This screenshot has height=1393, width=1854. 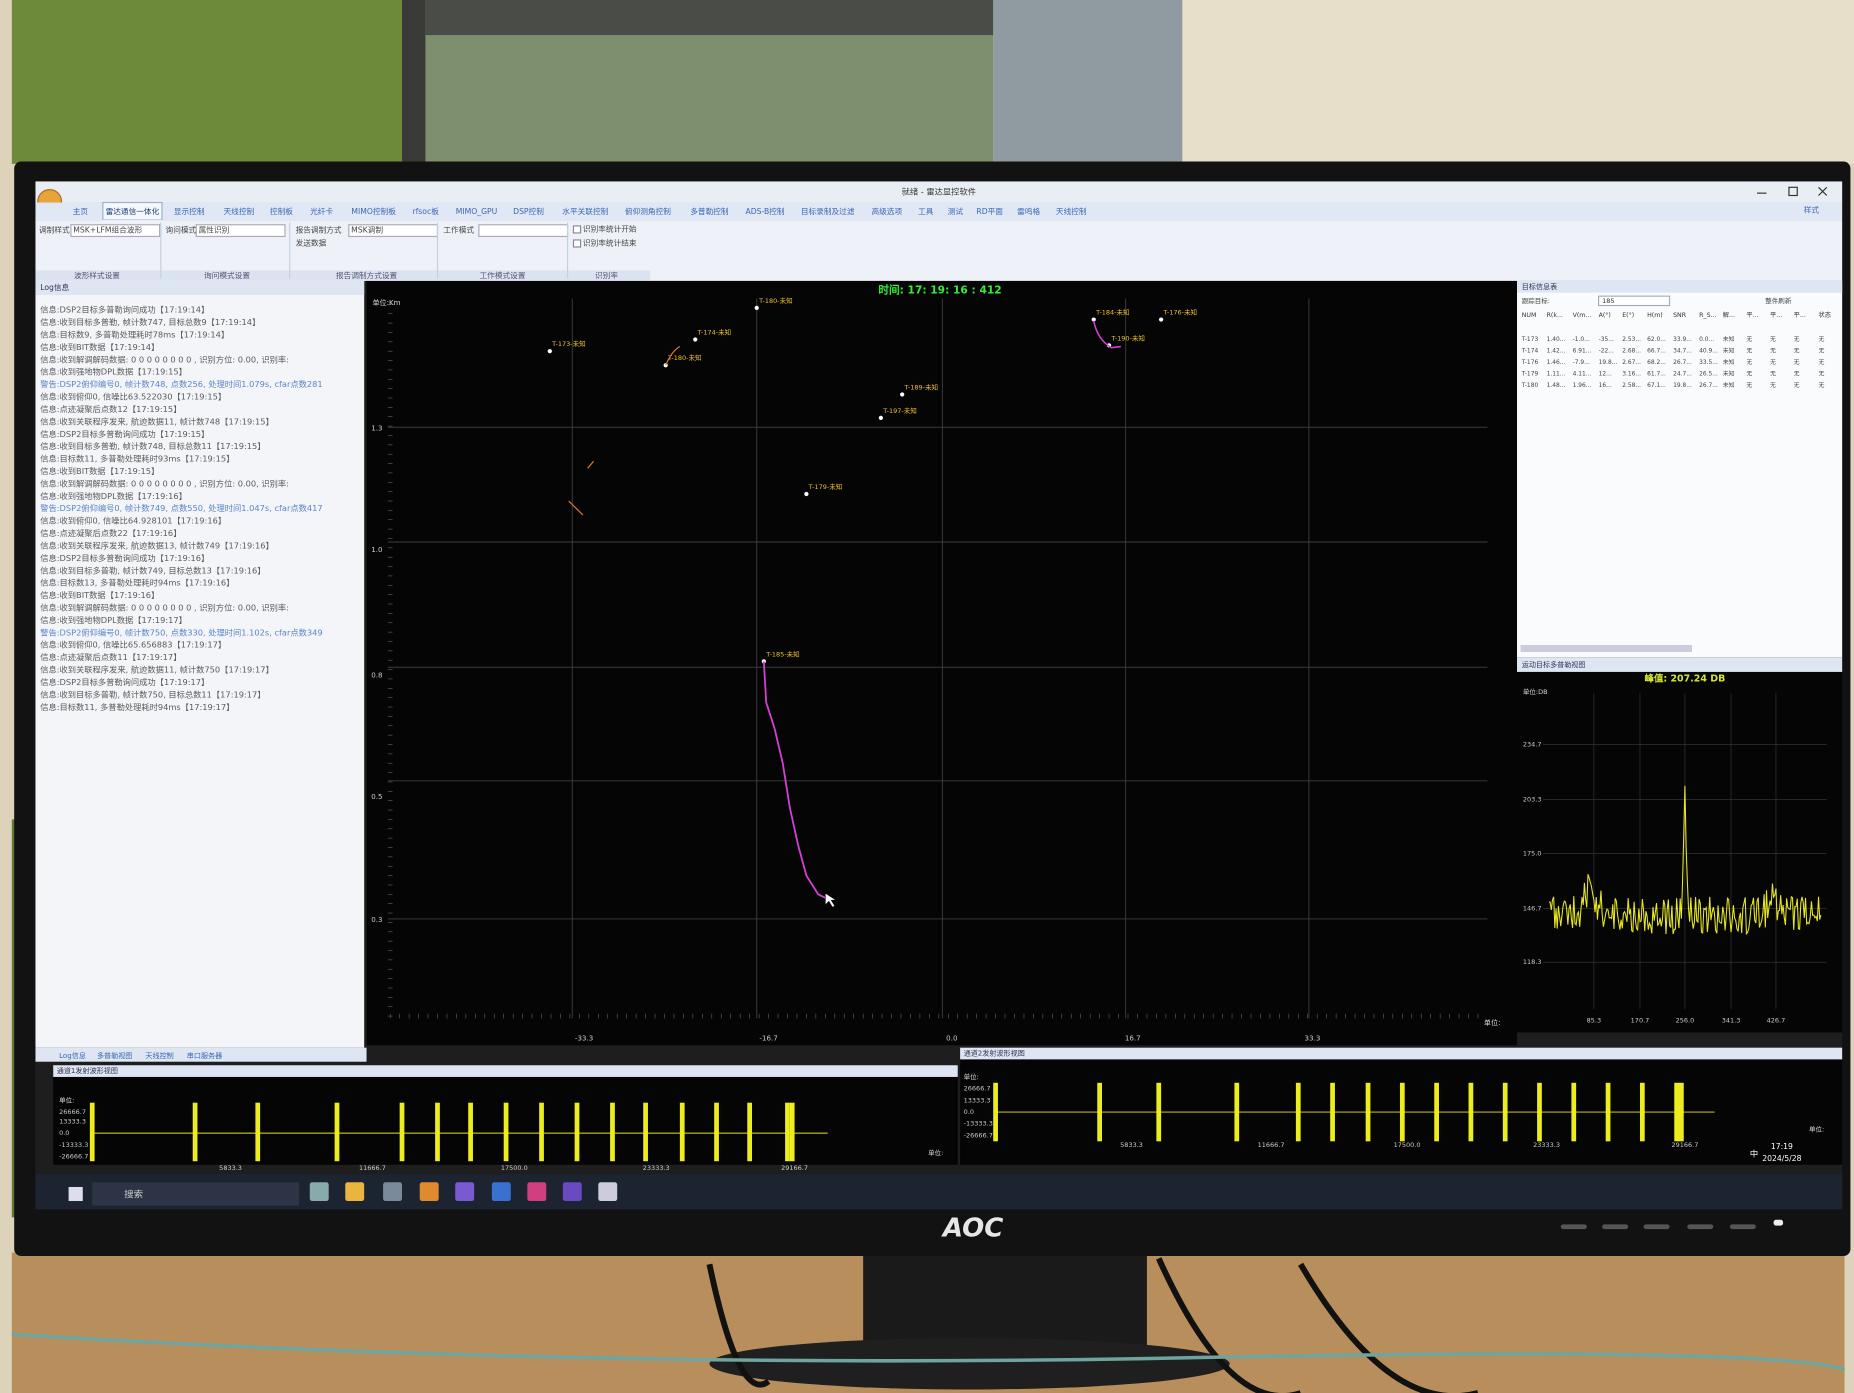 What do you see at coordinates (1731, 1021) in the screenshot?
I see `x-tick-label: 341.3` at bounding box center [1731, 1021].